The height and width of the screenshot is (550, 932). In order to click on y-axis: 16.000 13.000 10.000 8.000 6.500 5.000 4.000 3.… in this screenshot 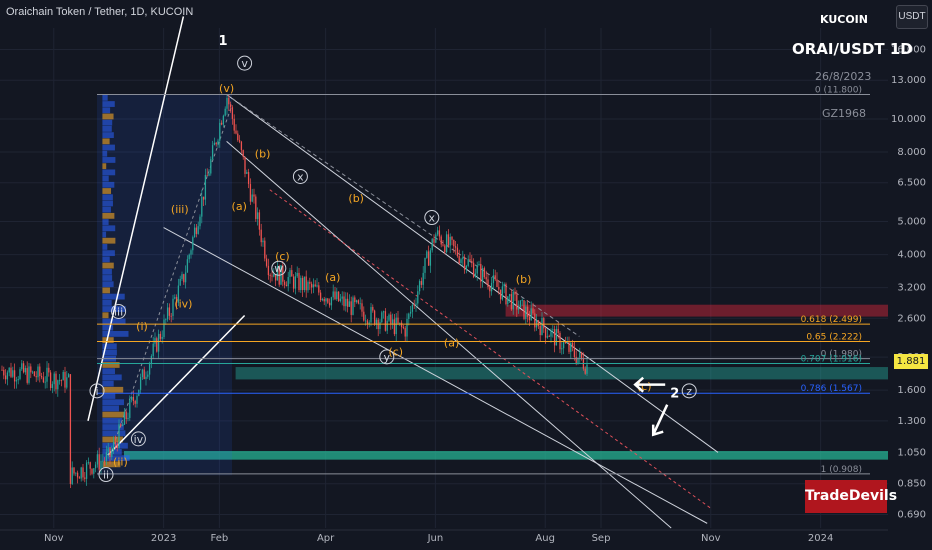, I will do `click(910, 275)`.